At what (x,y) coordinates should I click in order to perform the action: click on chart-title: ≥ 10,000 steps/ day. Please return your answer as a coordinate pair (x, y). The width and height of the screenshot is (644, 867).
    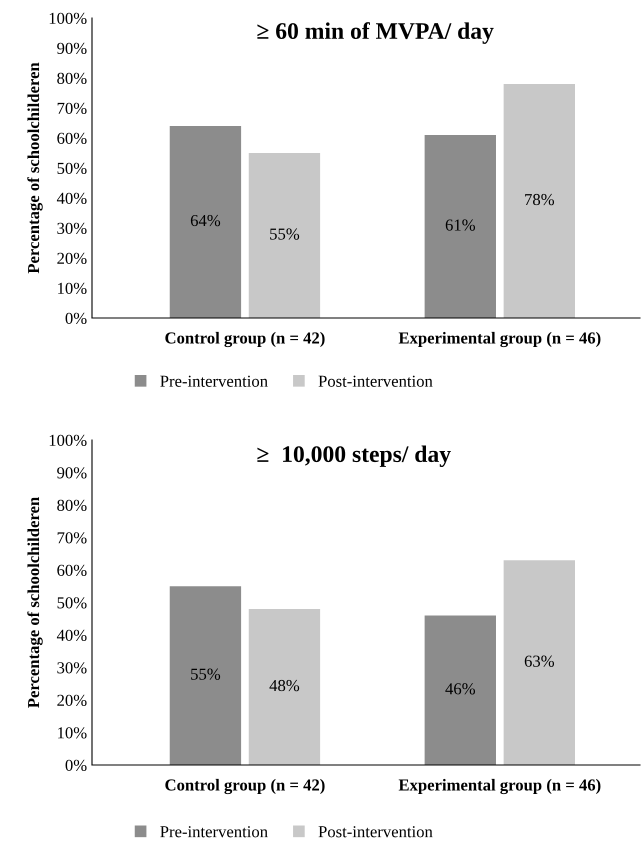
    Looking at the image, I should click on (354, 456).